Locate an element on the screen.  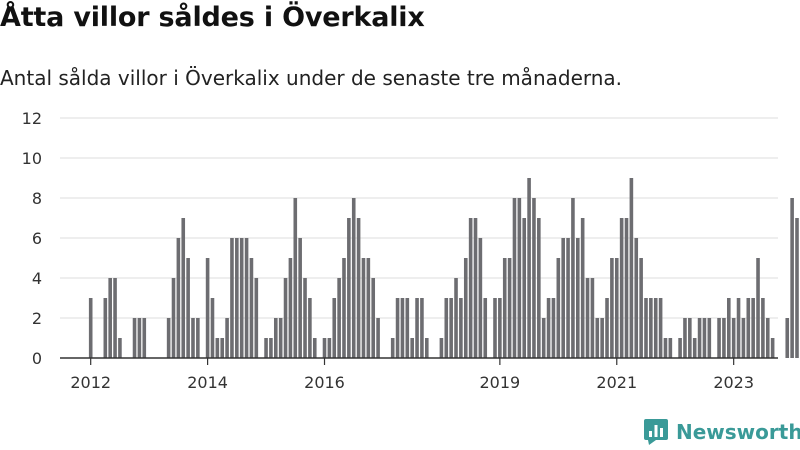
newsworthy-brand: Newsworthy is located at coordinates (722, 432).